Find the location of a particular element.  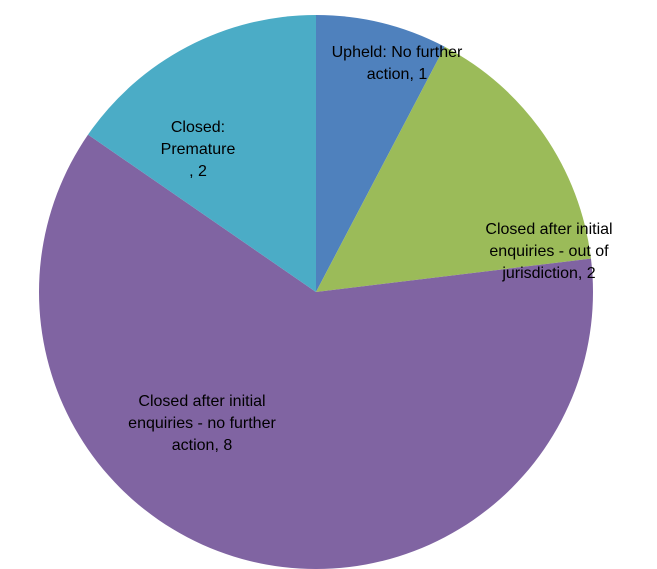

data-label-line: jurisdiction, 2 is located at coordinates (548, 273).